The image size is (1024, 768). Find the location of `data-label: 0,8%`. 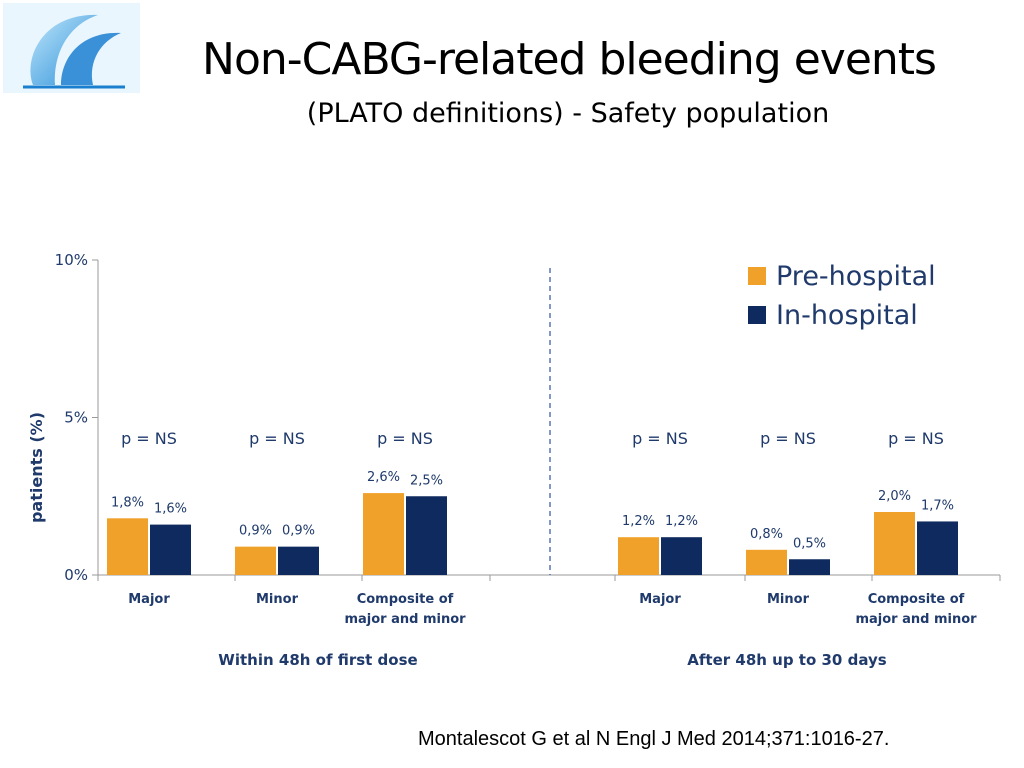

data-label: 0,8% is located at coordinates (766, 534).